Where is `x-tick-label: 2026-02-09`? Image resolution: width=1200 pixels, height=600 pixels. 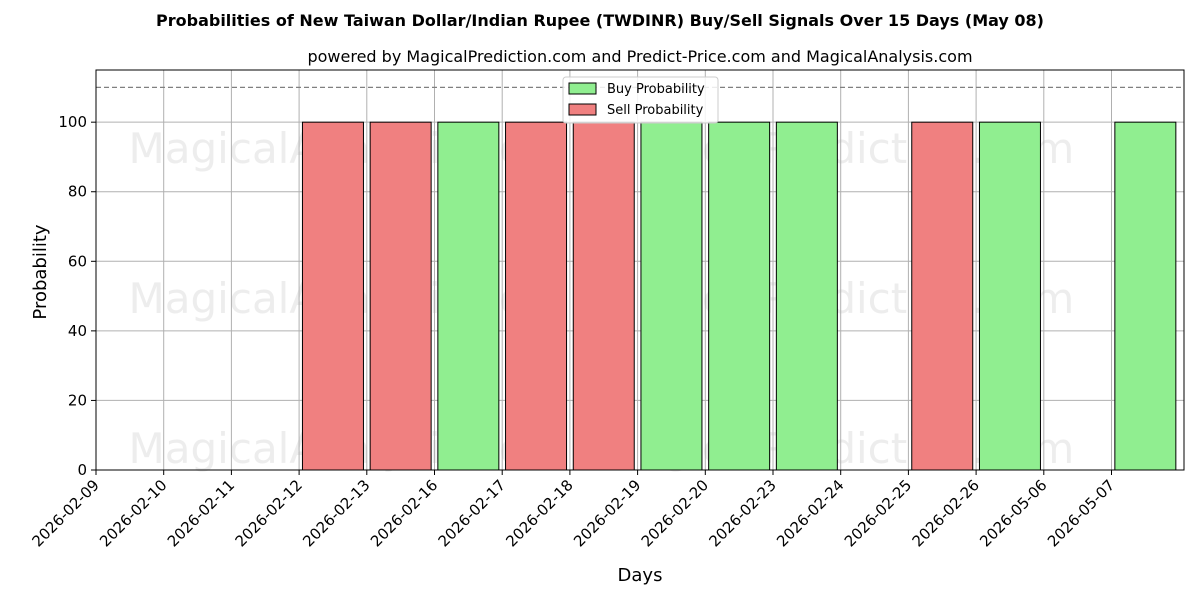
x-tick-label: 2026-02-09 is located at coordinates (65, 513).